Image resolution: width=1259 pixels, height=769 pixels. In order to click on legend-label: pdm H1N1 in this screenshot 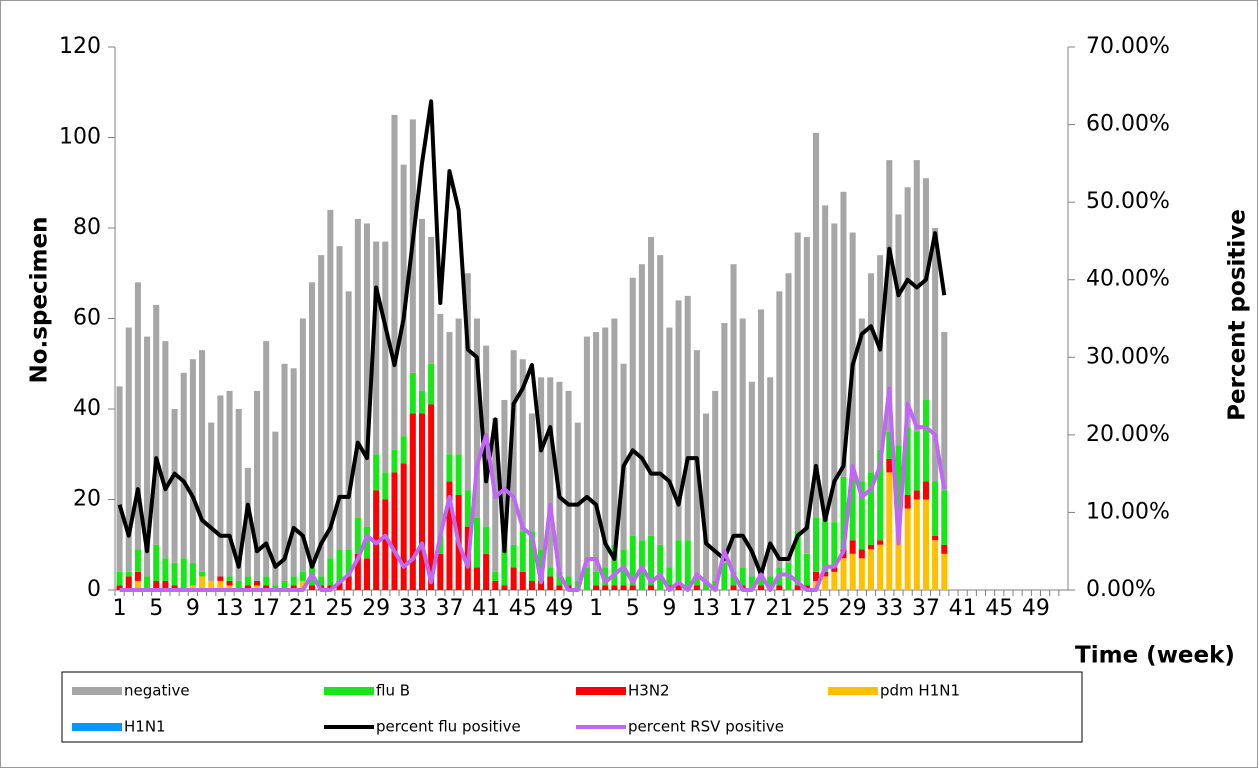, I will do `click(920, 691)`.